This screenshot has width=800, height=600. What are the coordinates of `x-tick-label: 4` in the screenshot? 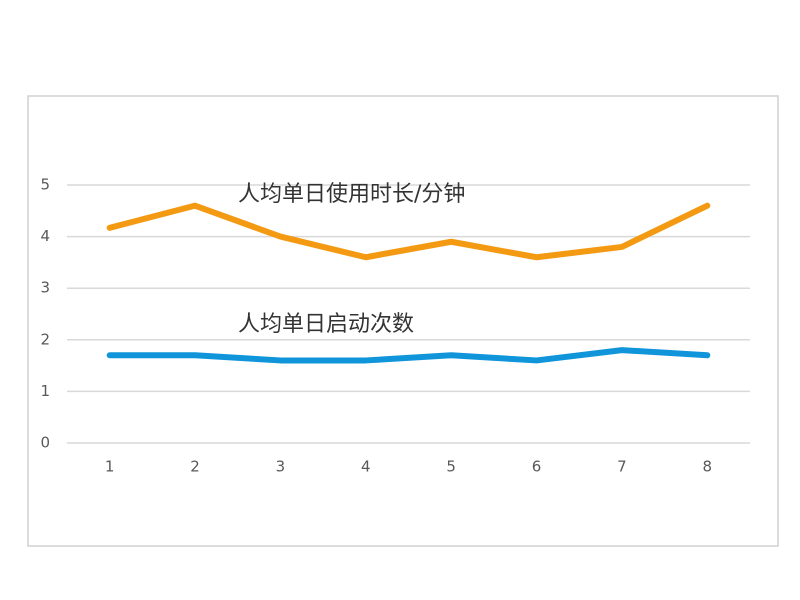 It's located at (366, 467).